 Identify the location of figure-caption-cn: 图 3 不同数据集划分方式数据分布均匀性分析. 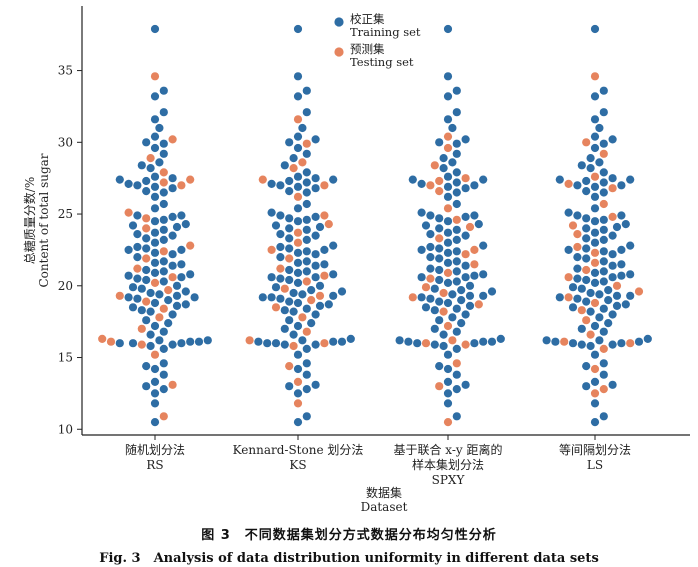
(349, 535).